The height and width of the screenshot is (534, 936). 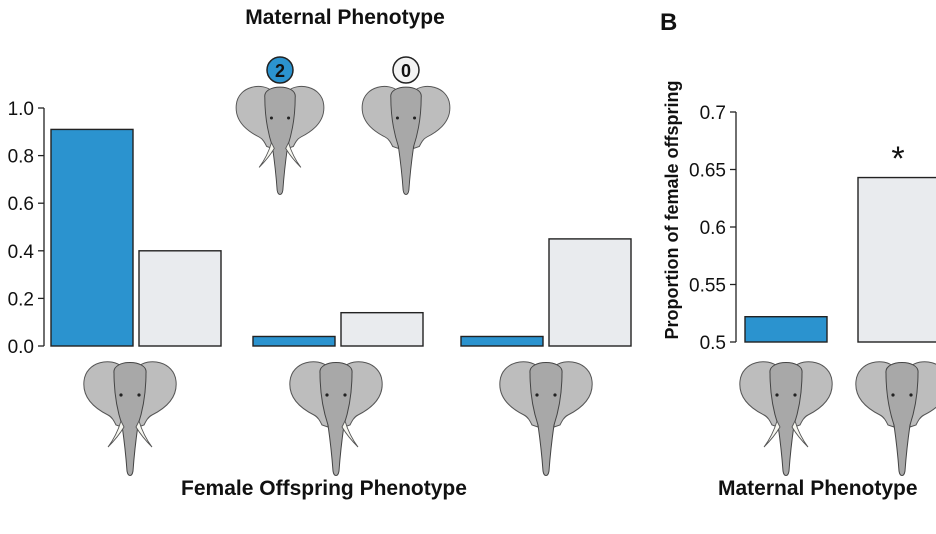 I want to click on y-tick-label: 1.0, so click(x=21, y=109).